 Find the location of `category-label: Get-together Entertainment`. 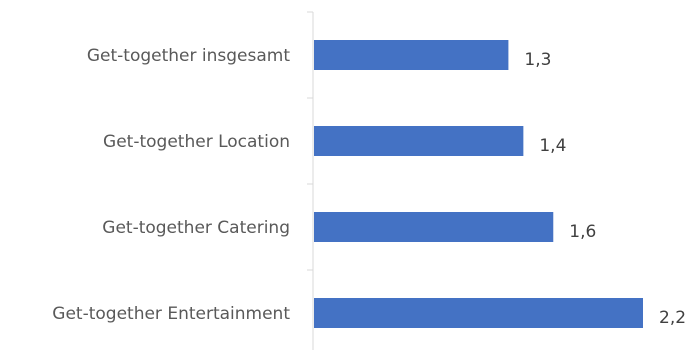

category-label: Get-together Entertainment is located at coordinates (171, 314).